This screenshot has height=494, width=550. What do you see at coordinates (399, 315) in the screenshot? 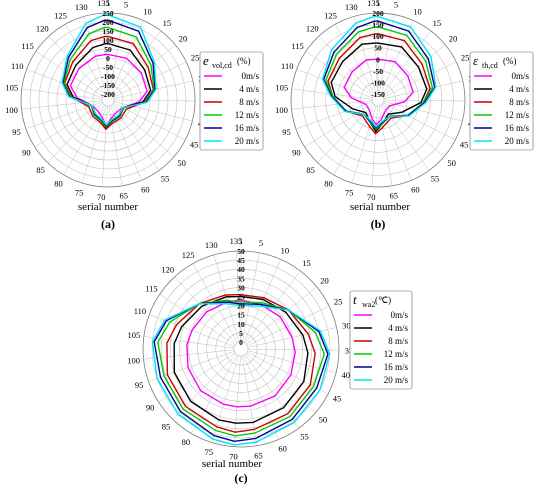
I see `legend-entry: 0m/s` at bounding box center [399, 315].